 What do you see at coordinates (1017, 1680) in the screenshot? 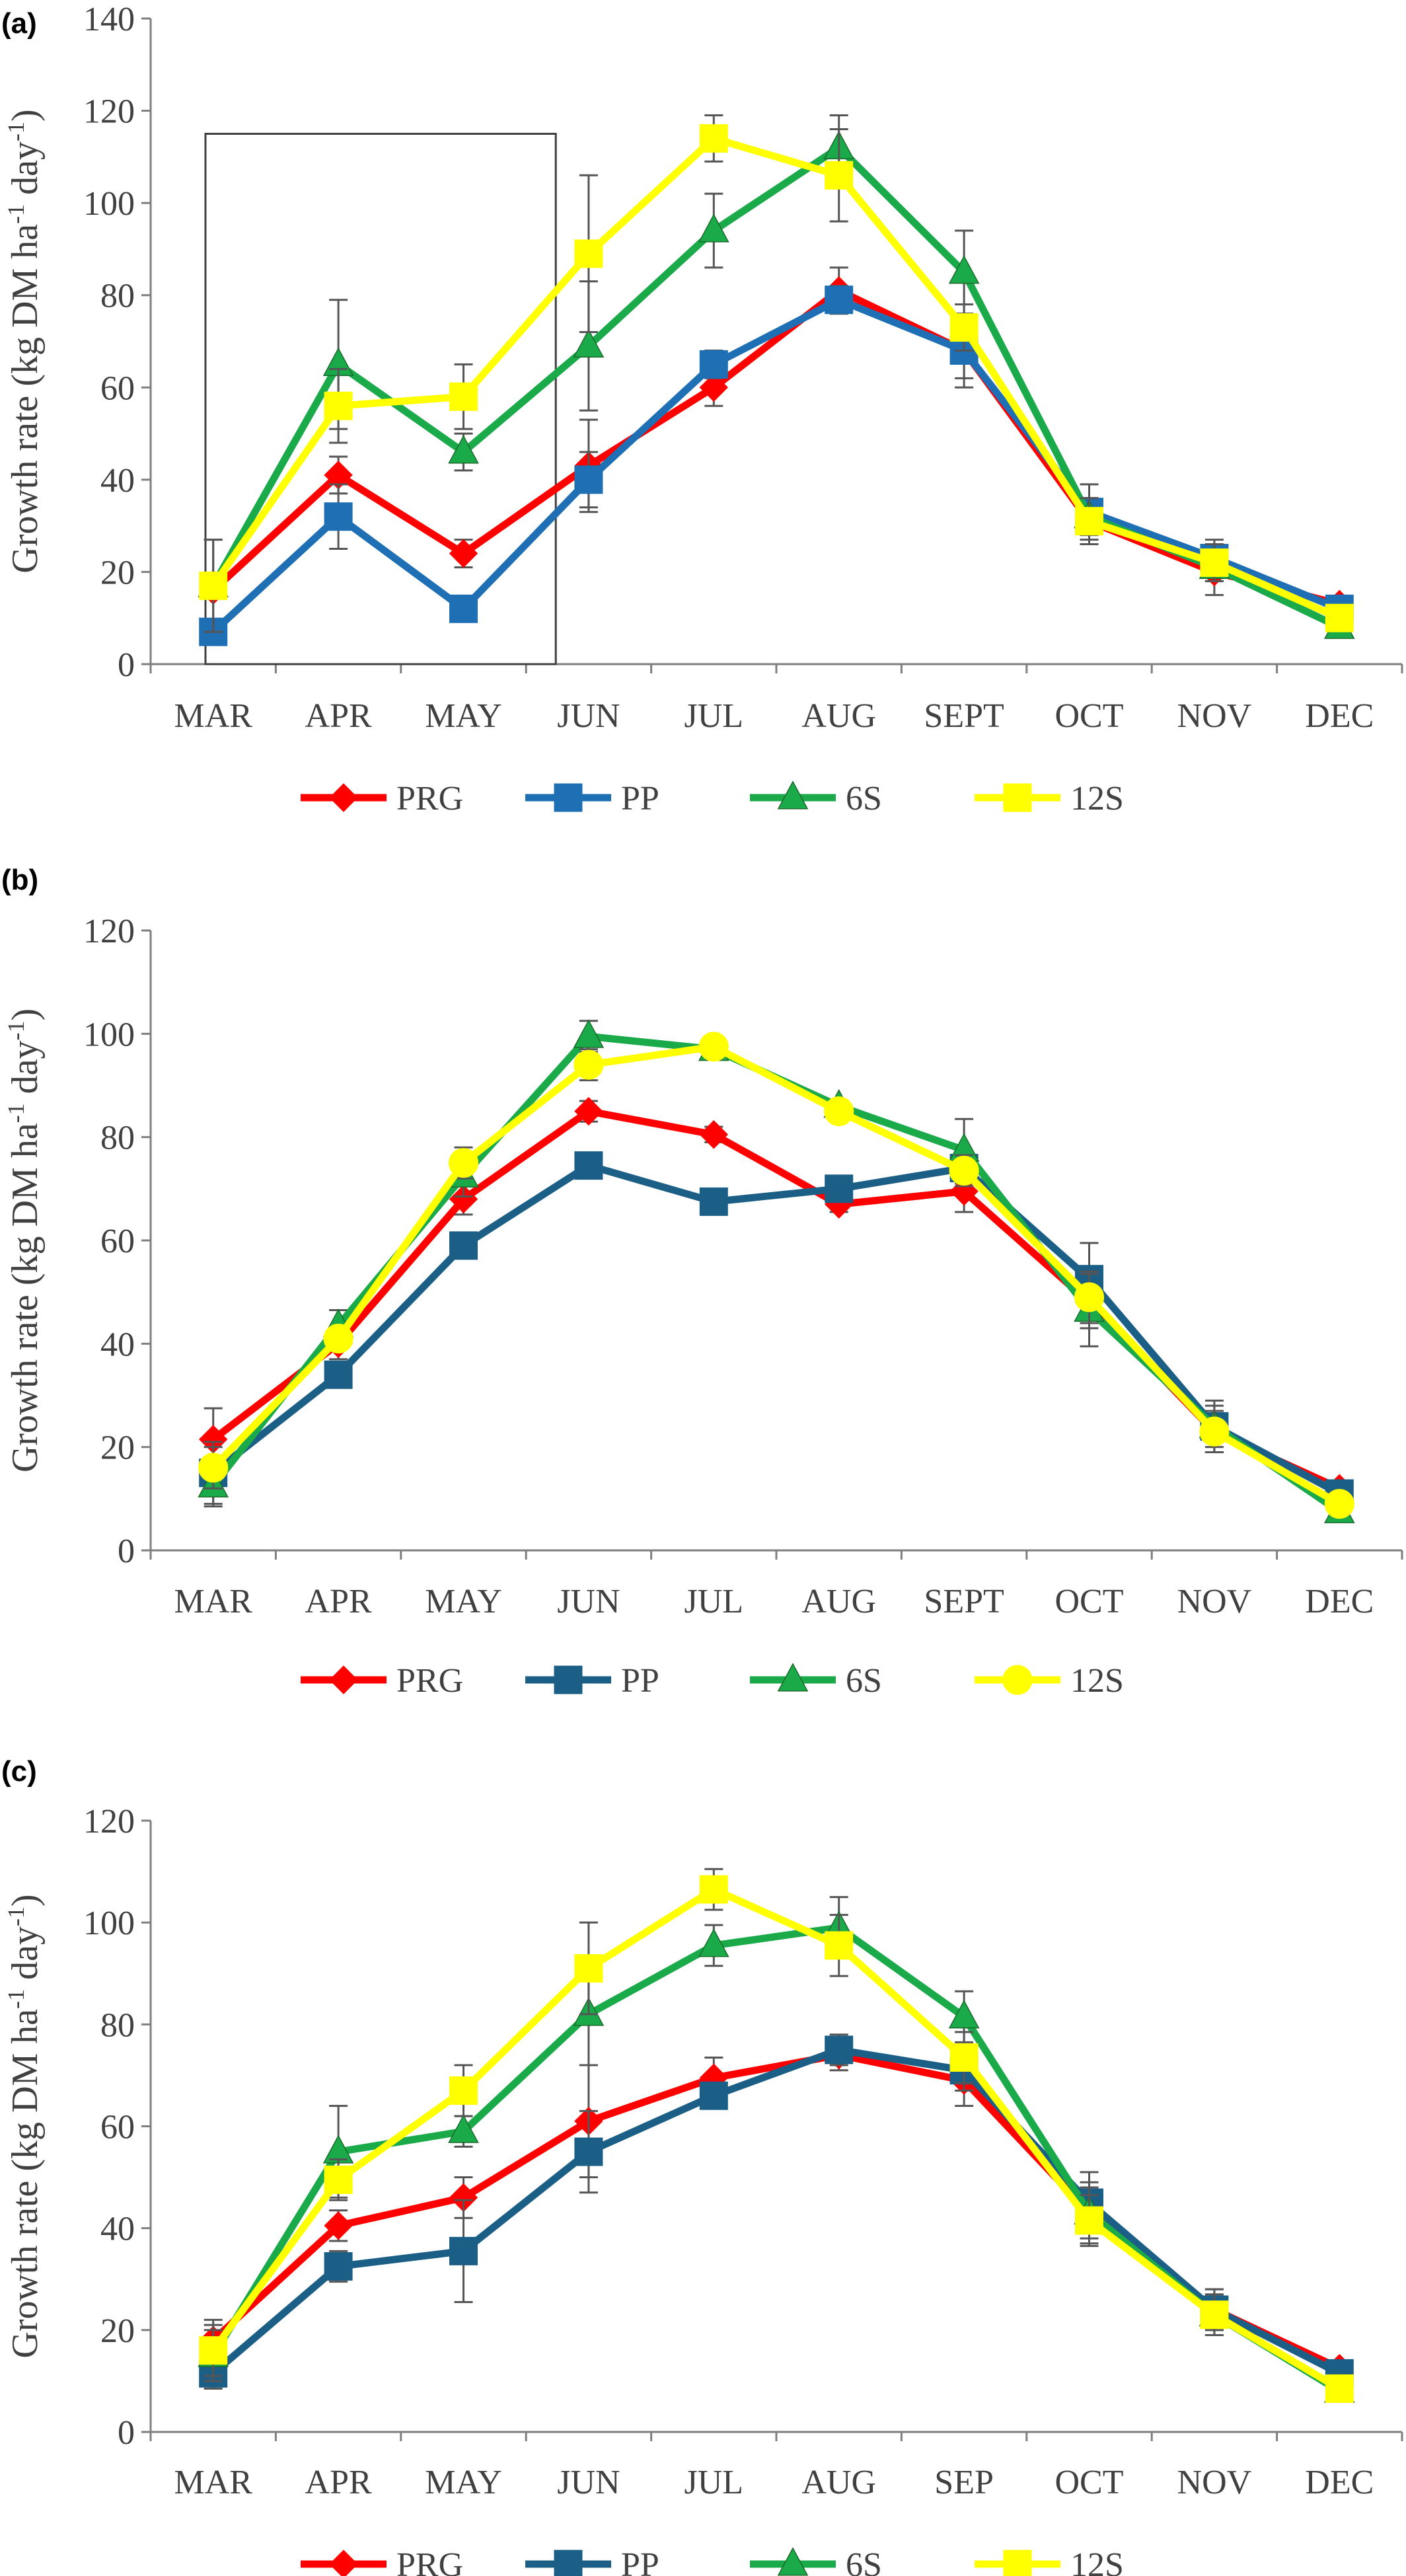
I see `marker-circle` at bounding box center [1017, 1680].